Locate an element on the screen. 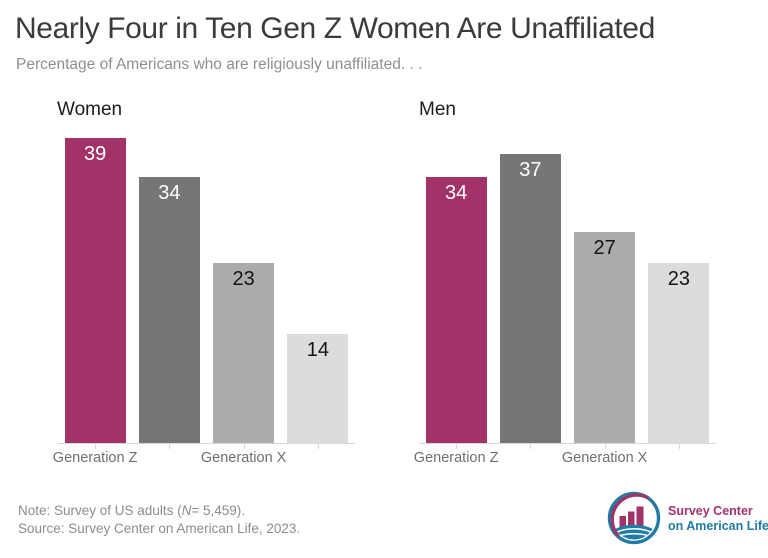  bar: 37 is located at coordinates (530, 298).